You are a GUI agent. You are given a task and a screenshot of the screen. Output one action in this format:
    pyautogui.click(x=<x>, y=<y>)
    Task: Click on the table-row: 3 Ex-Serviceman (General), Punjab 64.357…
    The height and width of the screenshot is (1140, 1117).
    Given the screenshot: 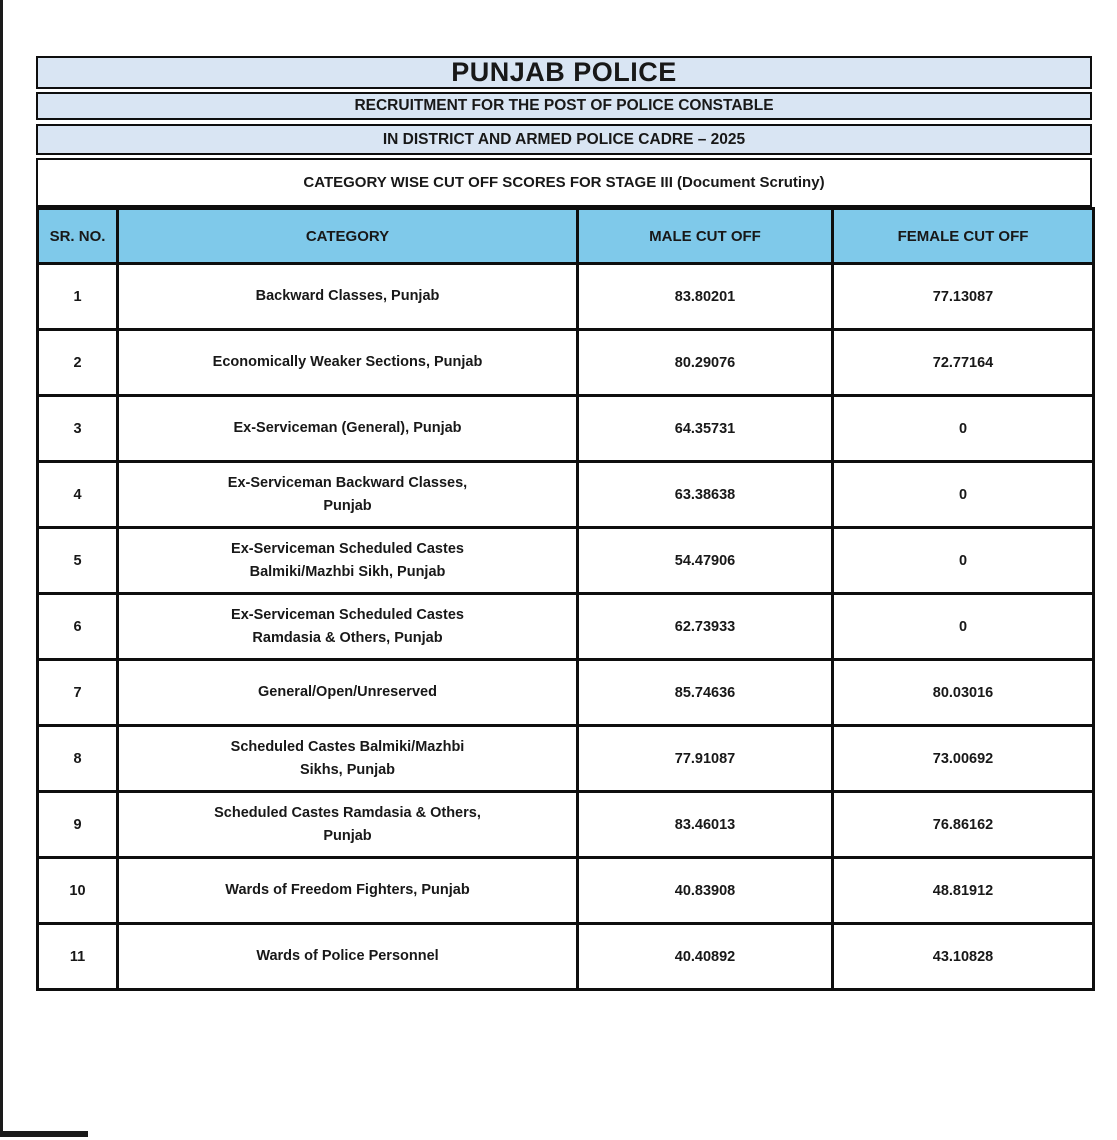 What is the action you would take?
    pyautogui.click(x=565, y=428)
    